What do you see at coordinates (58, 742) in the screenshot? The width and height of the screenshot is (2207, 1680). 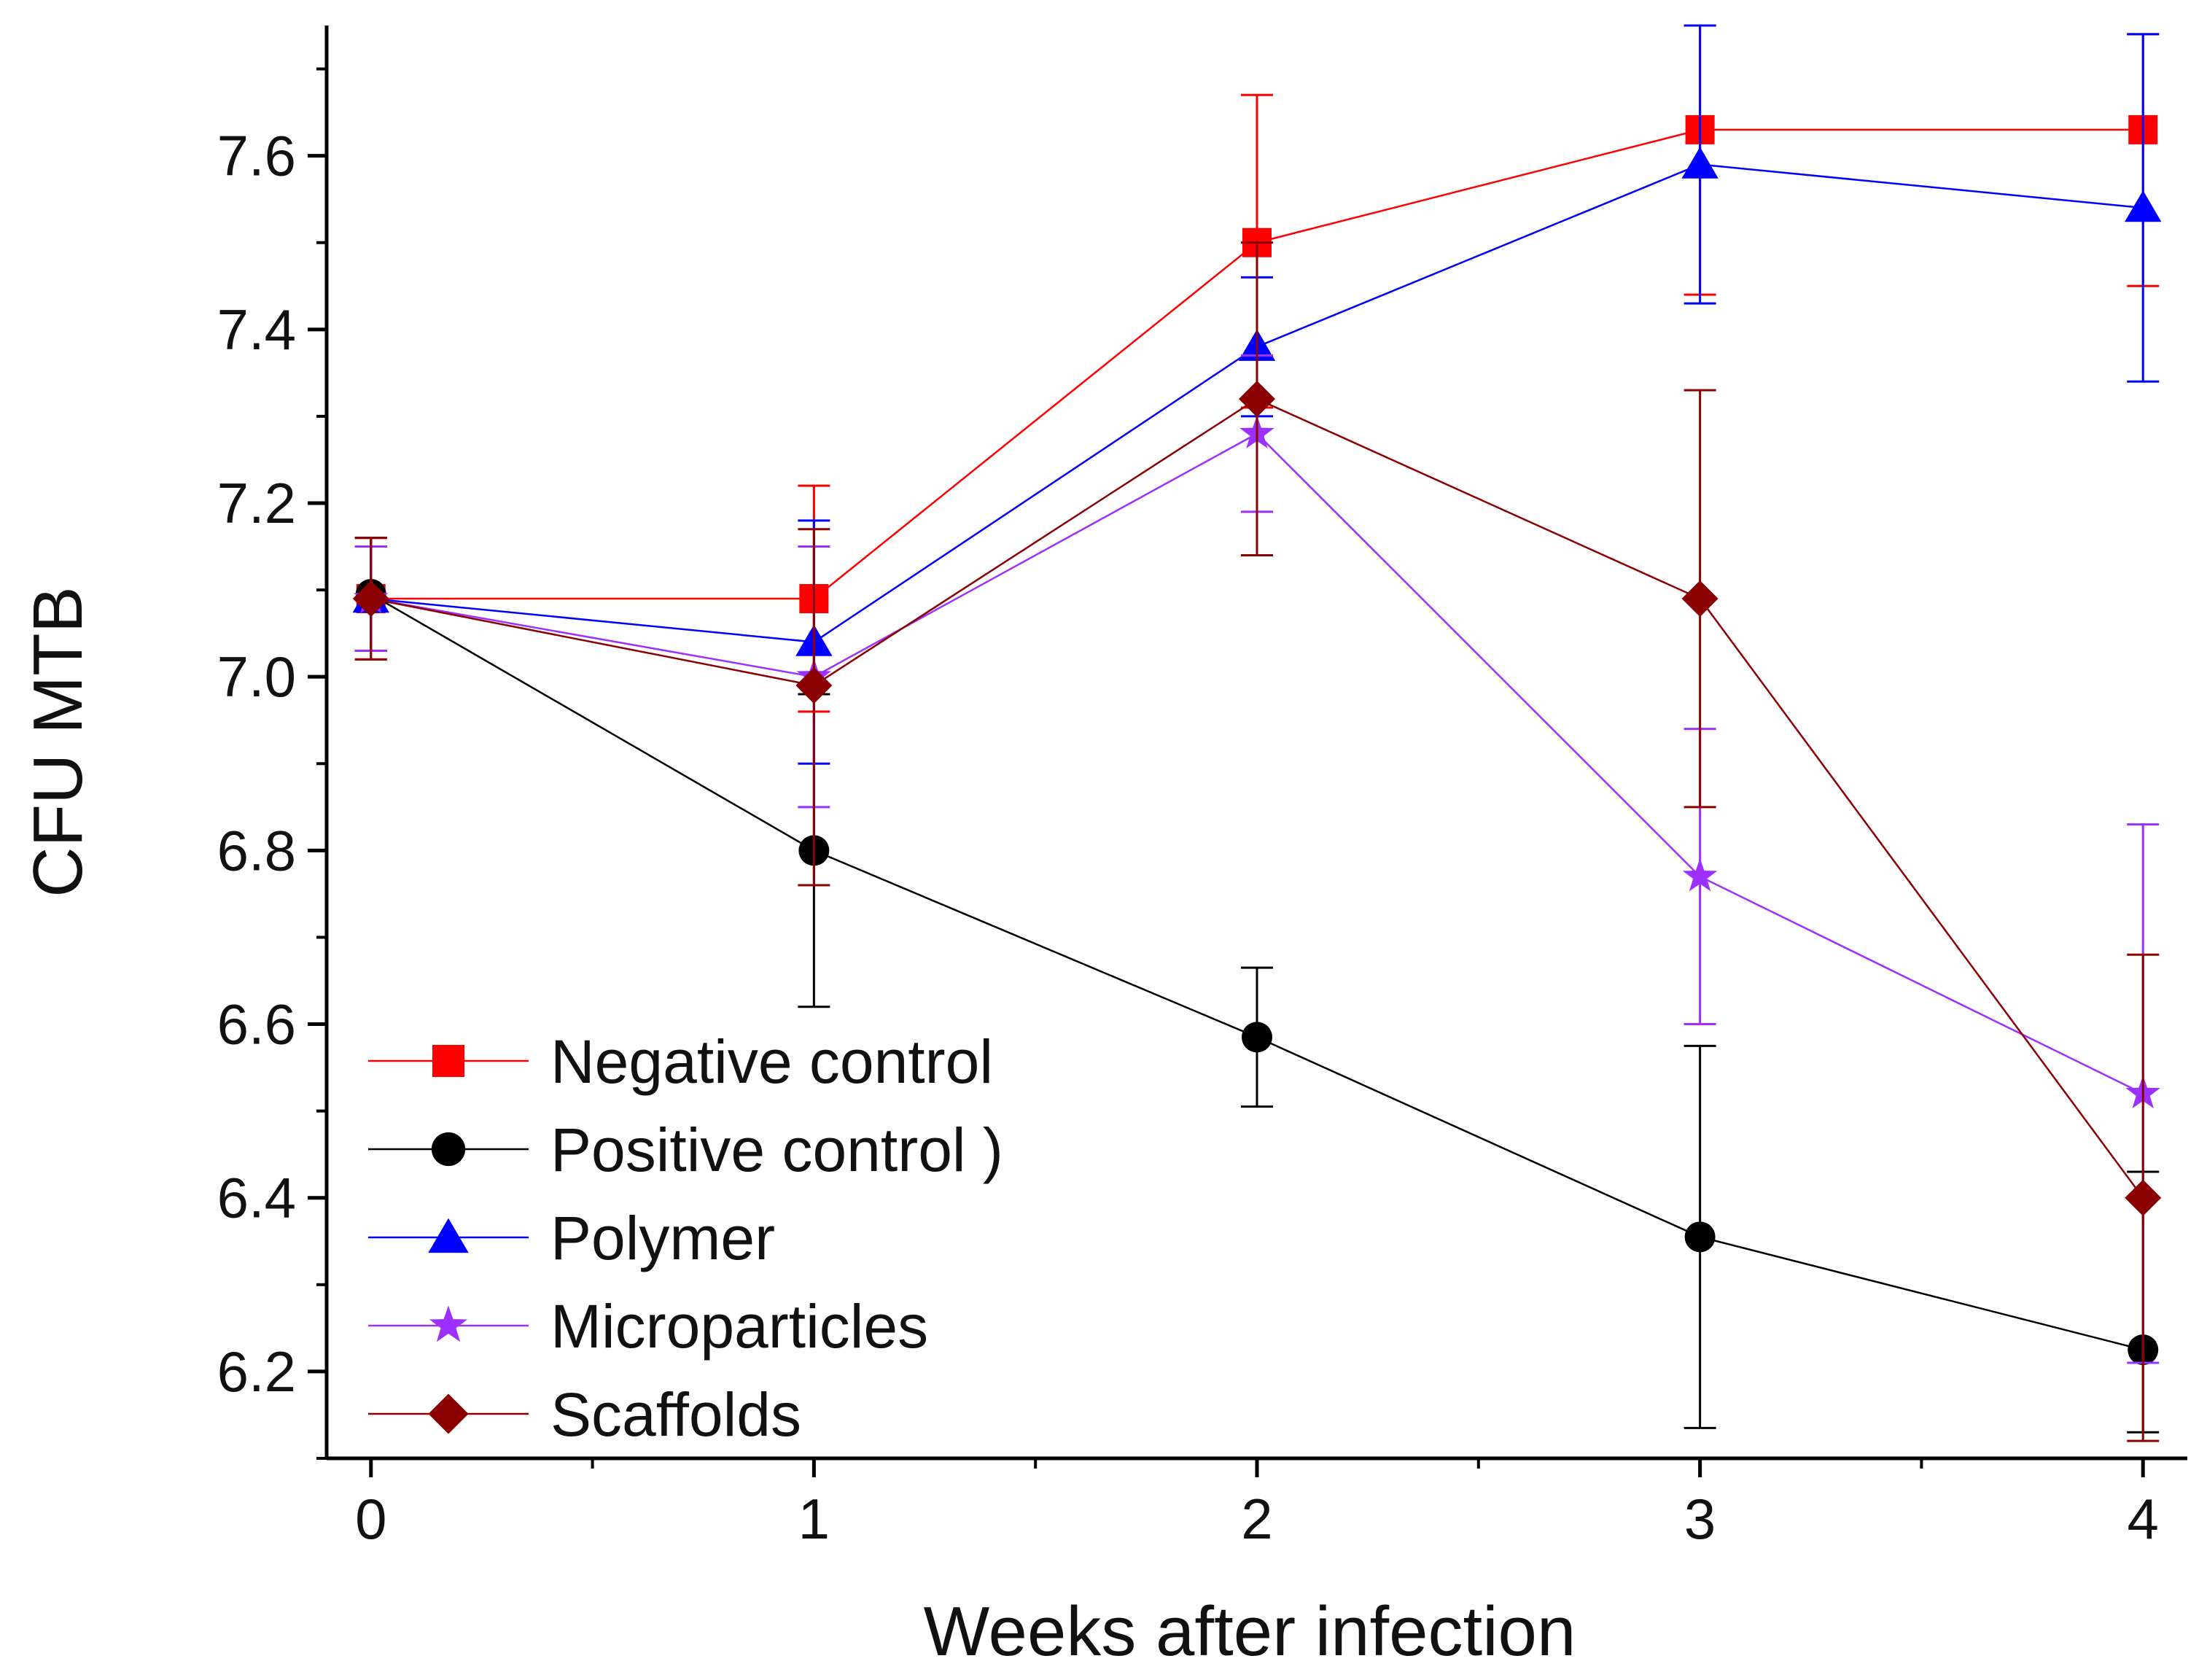 I see `y-axis-title: CFU MTB` at bounding box center [58, 742].